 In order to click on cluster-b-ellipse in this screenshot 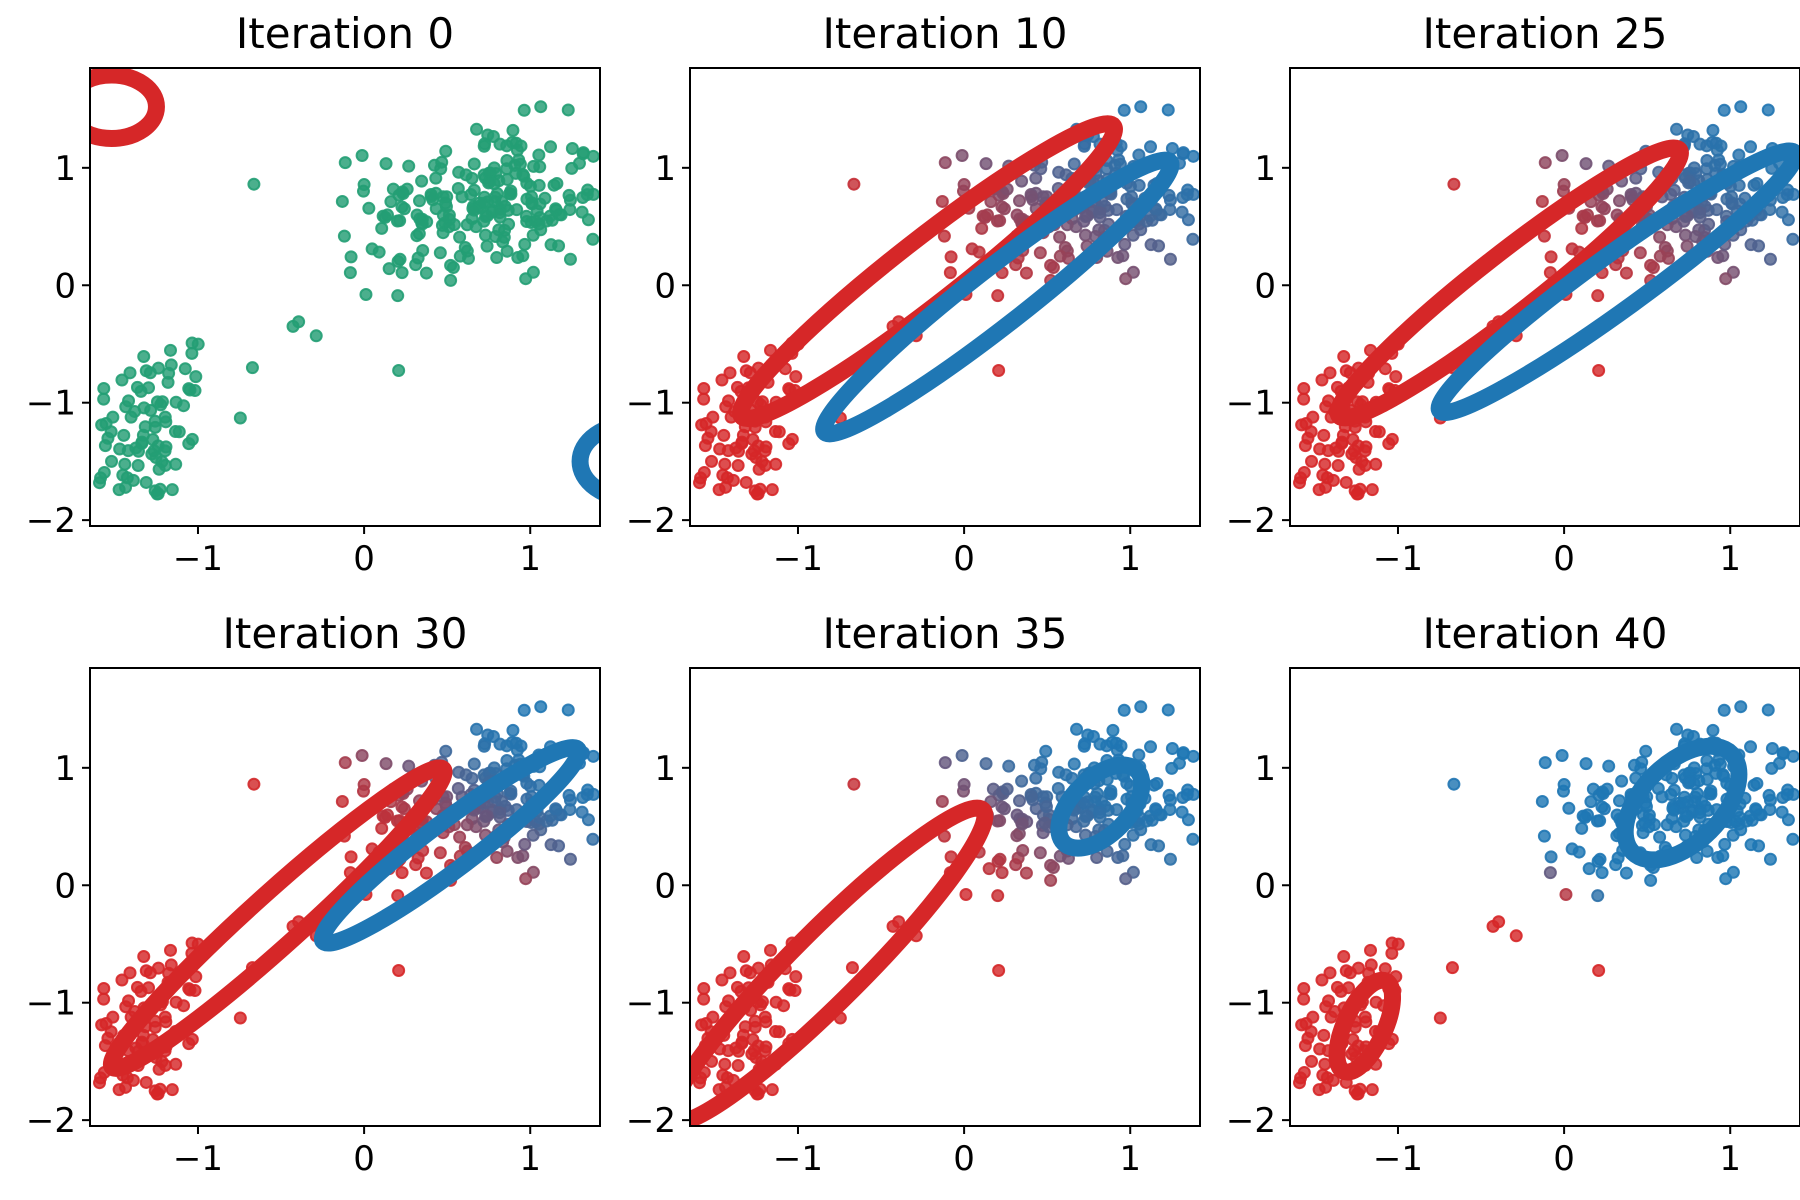, I will do `click(450, 845)`.